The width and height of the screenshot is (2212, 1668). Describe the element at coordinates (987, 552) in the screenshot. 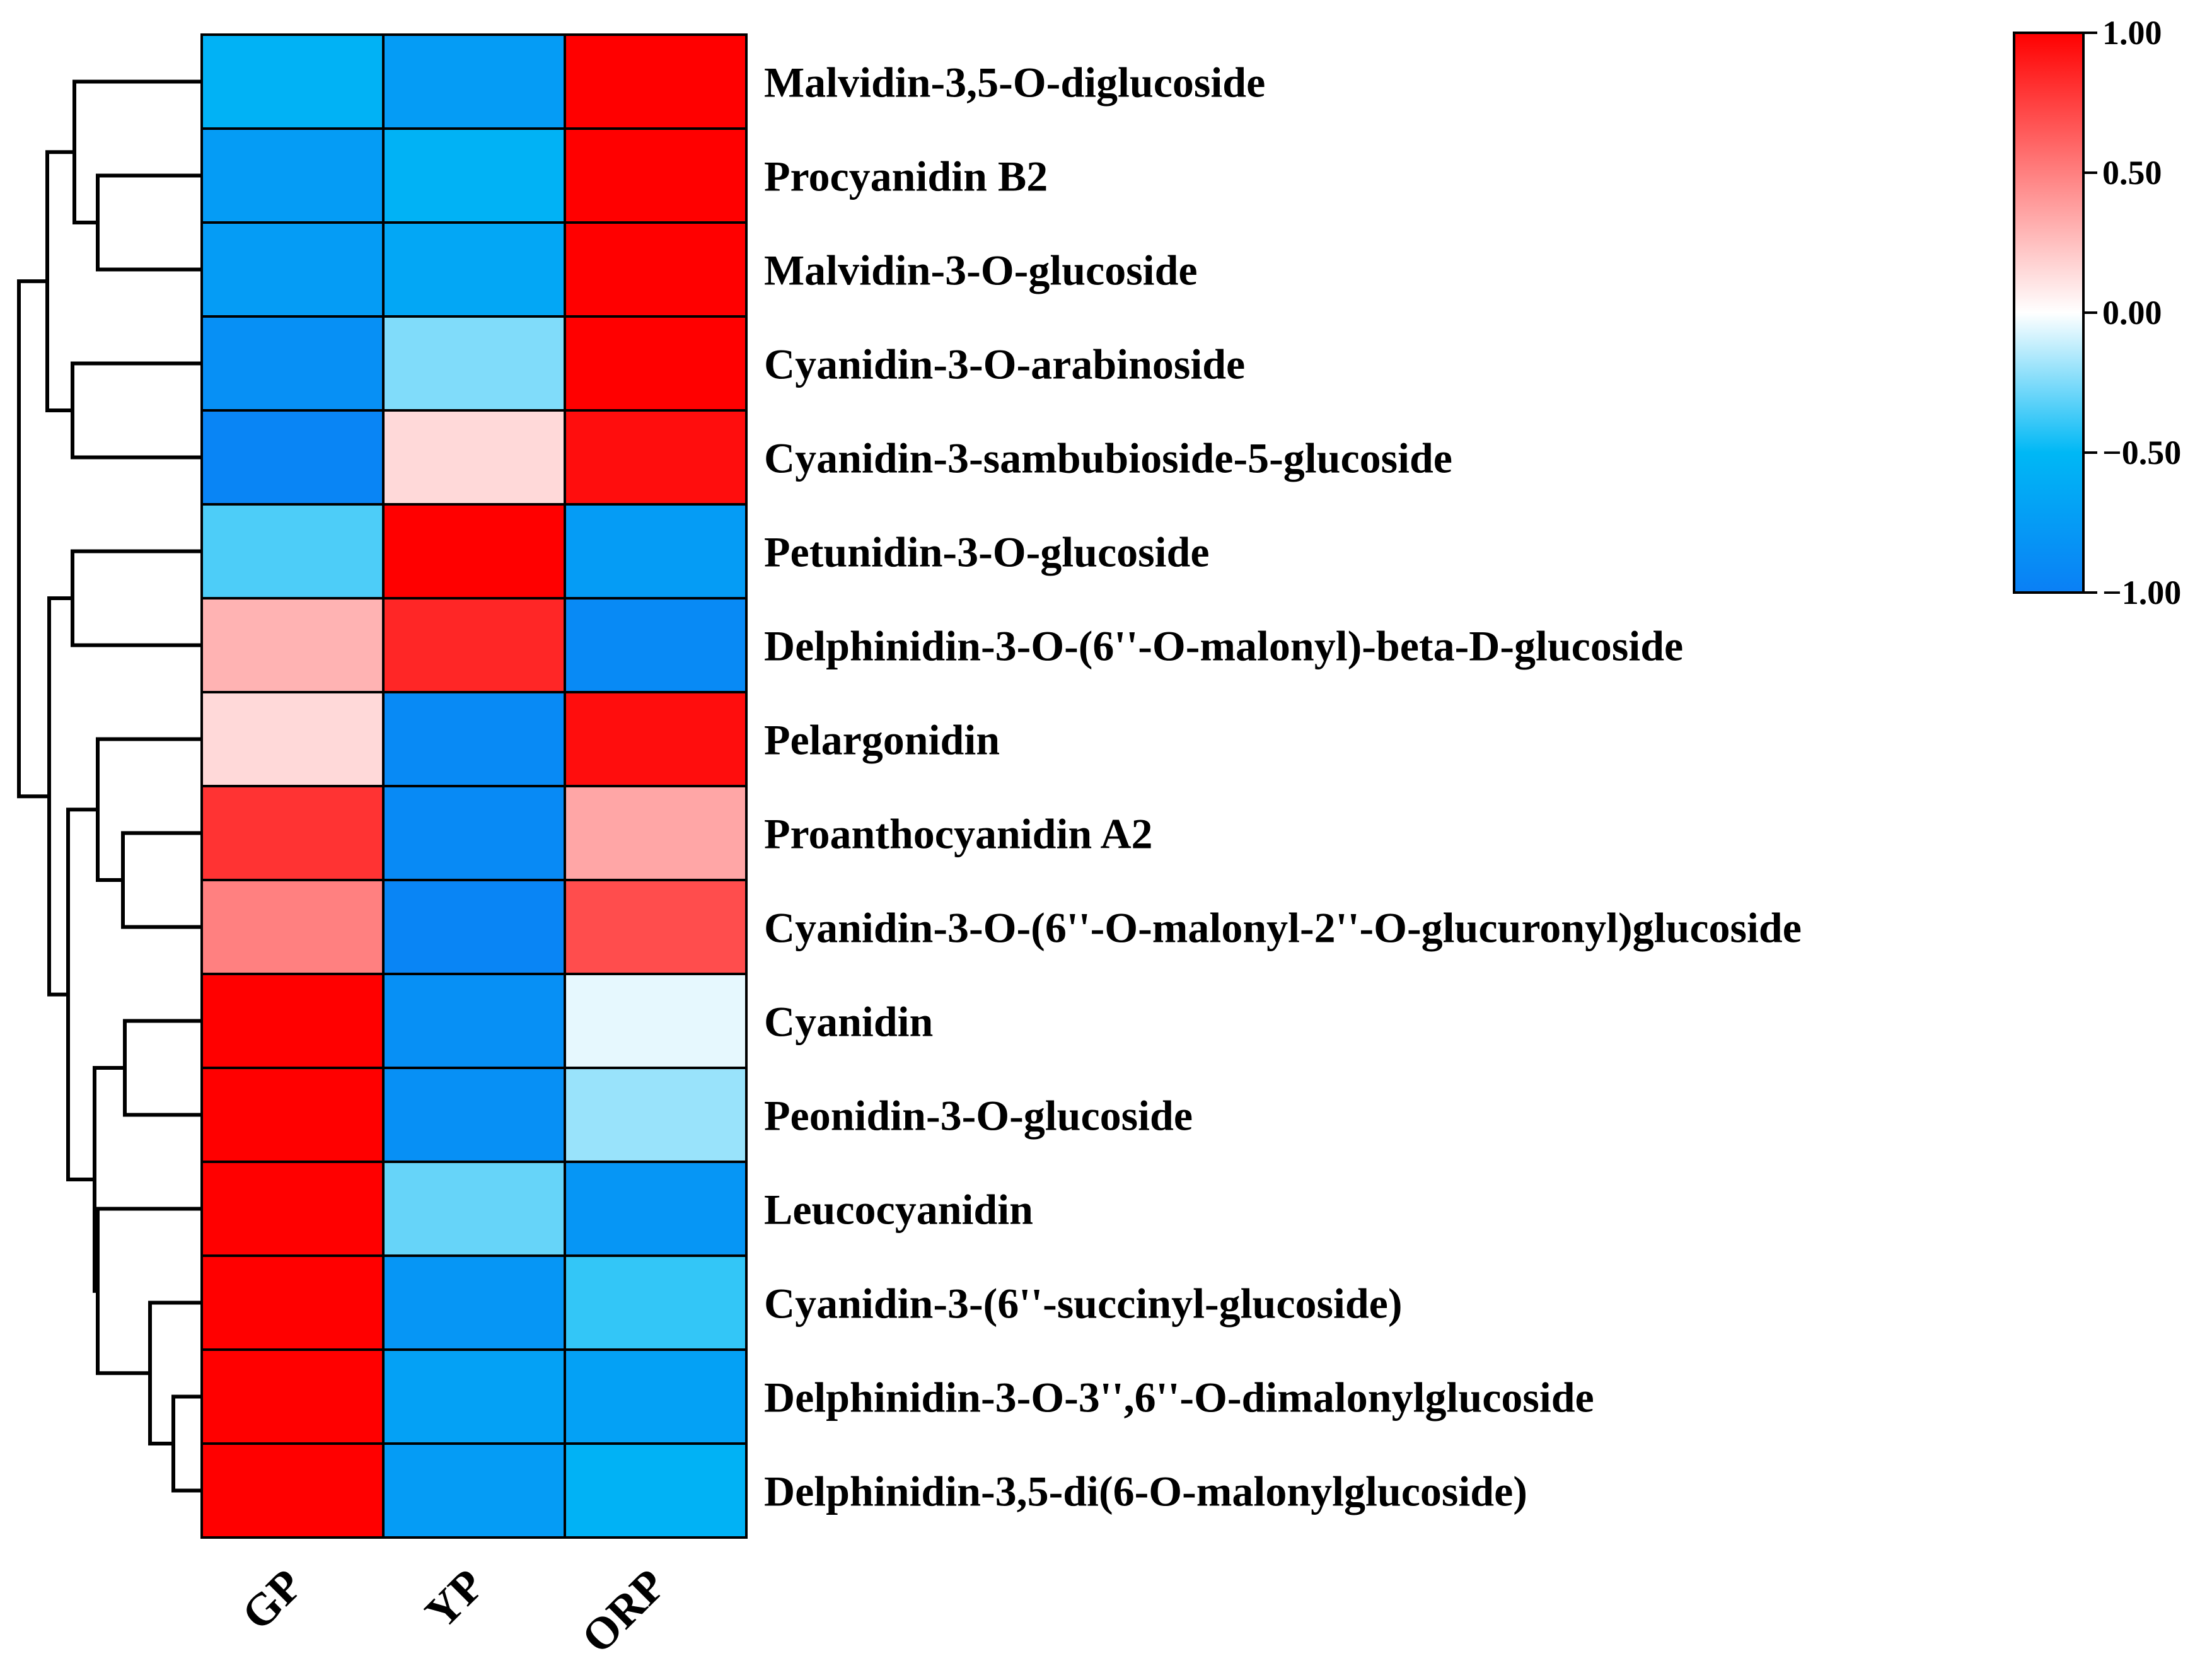

I see `row-label: Petunidin-3-O-glucoside` at that location.